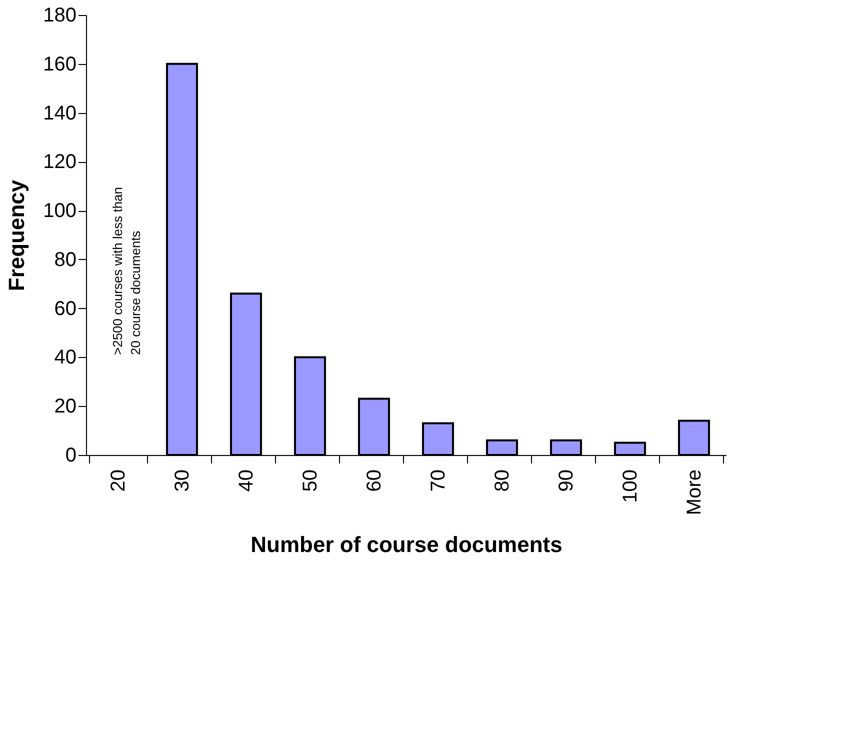 This screenshot has width=868, height=746. I want to click on y-tick-label: 100, so click(59, 211).